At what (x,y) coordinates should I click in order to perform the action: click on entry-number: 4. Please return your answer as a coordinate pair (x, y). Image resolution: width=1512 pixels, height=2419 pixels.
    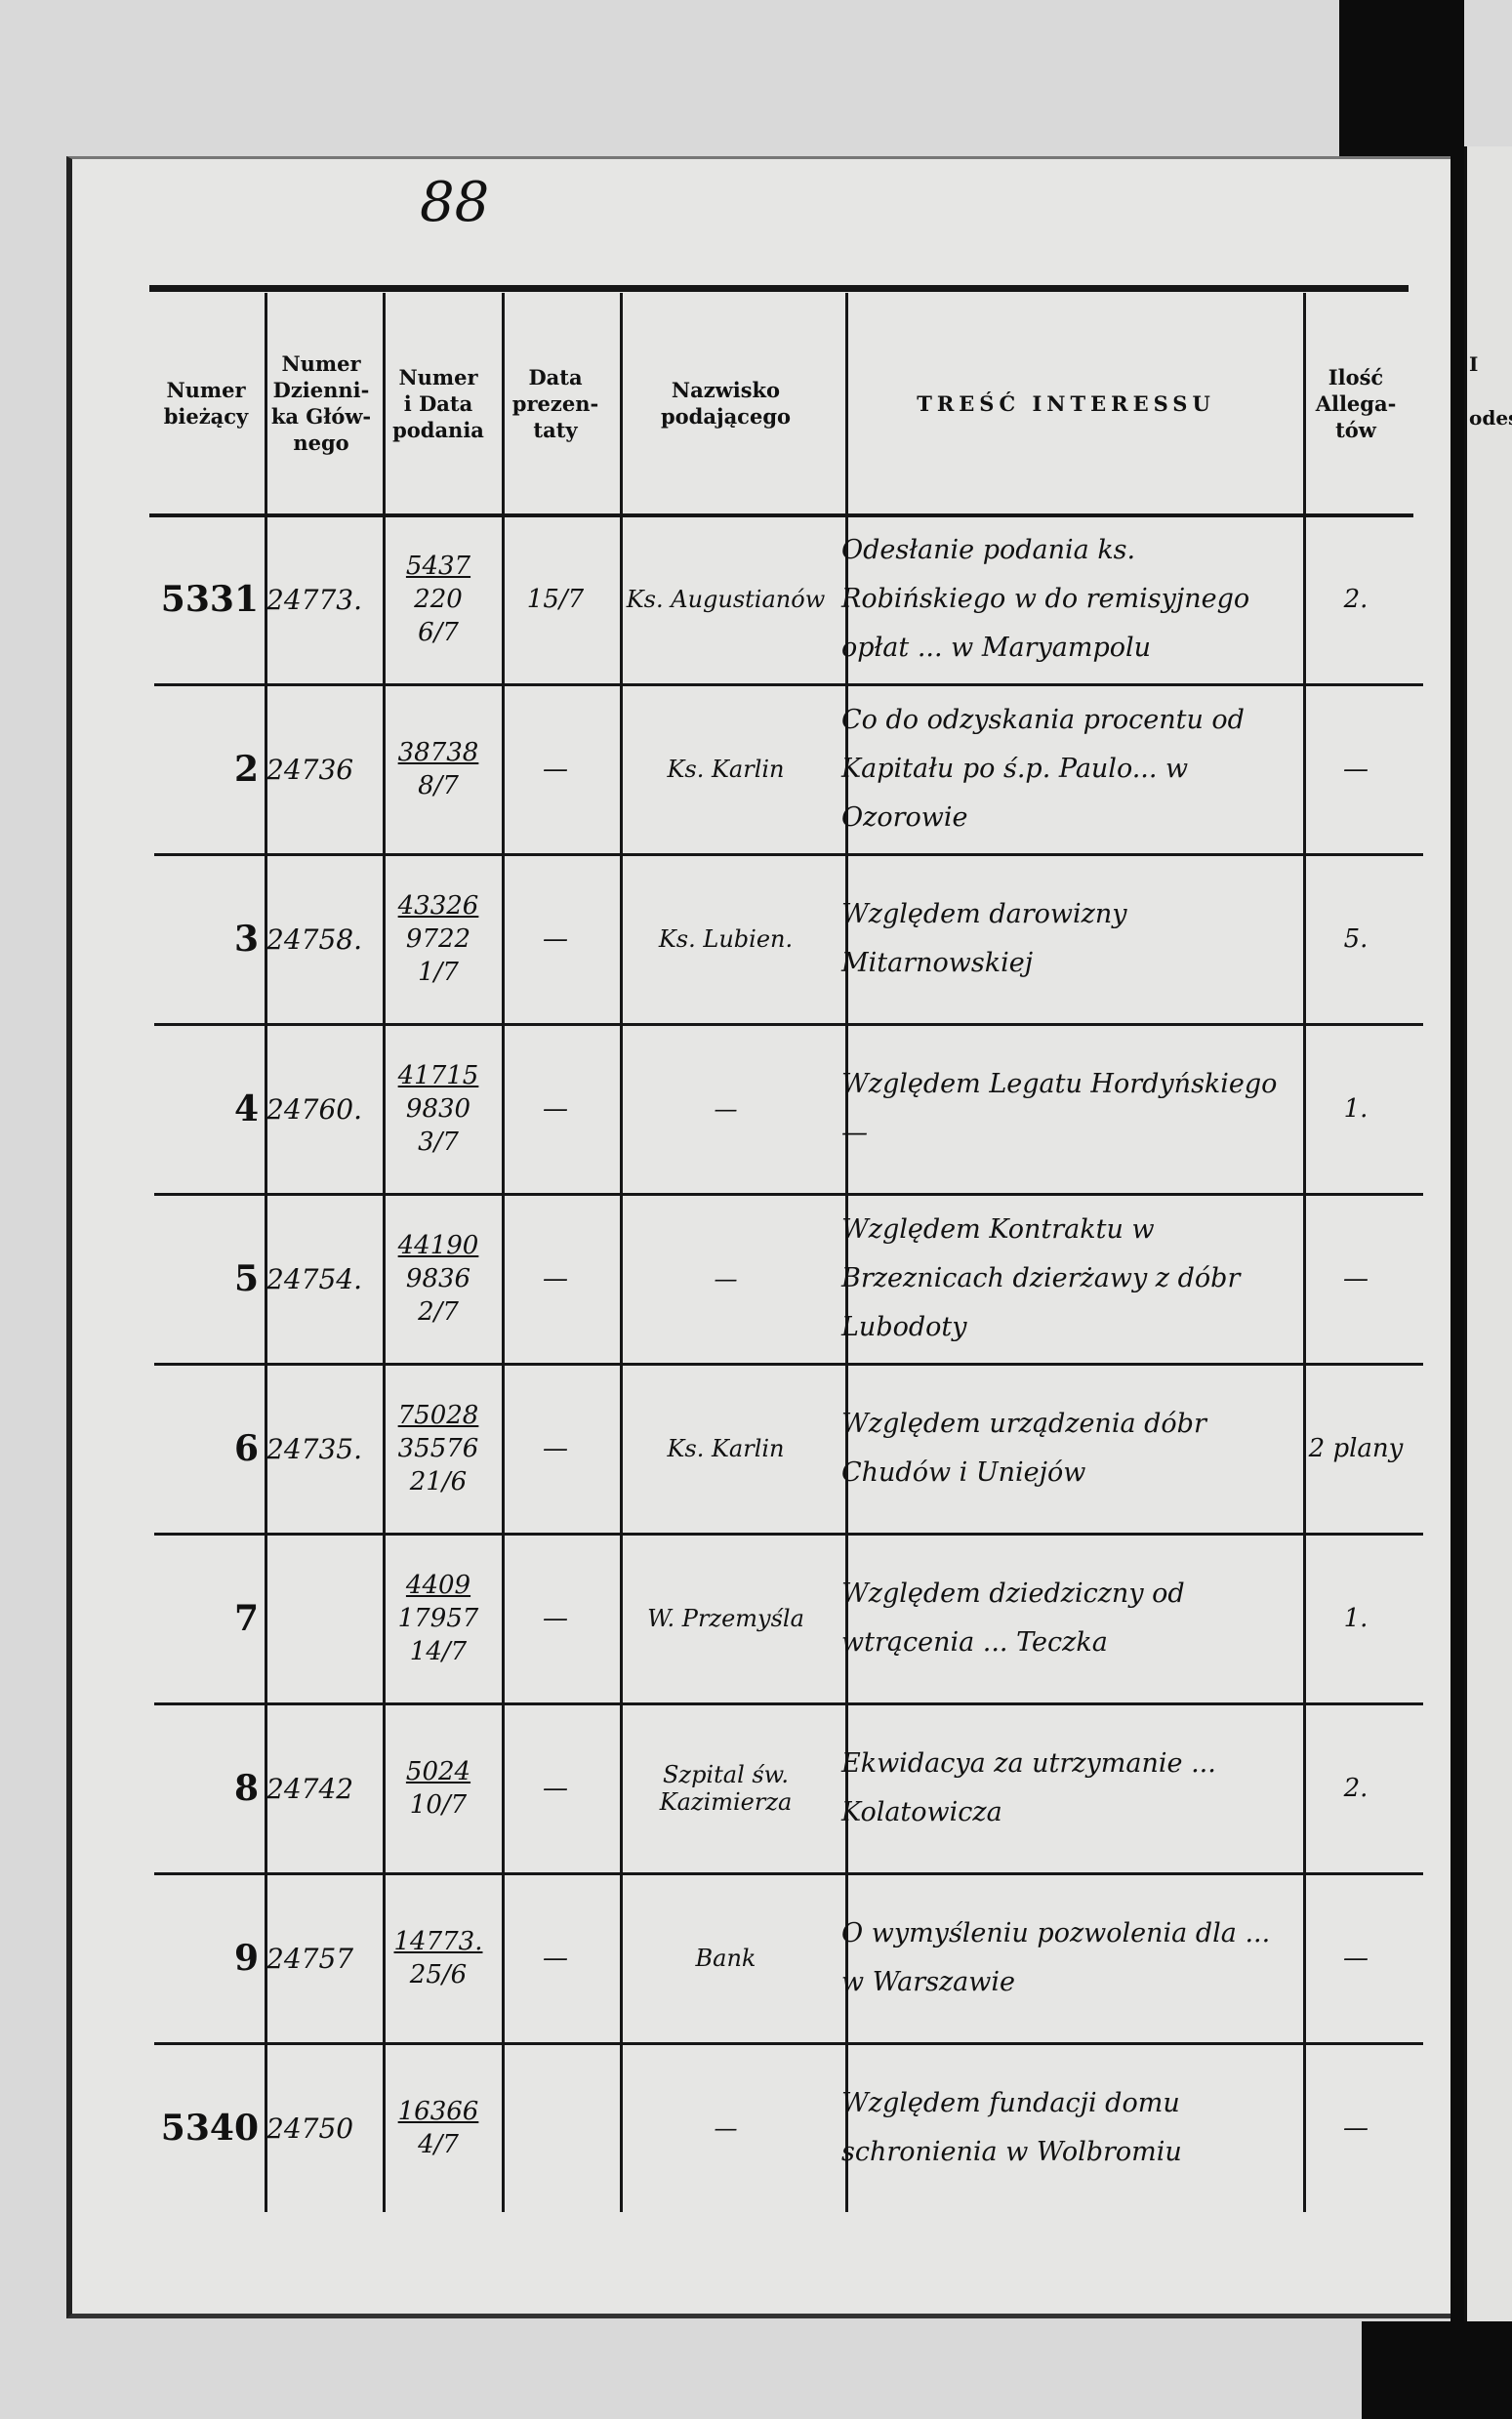
    Looking at the image, I should click on (246, 1108).